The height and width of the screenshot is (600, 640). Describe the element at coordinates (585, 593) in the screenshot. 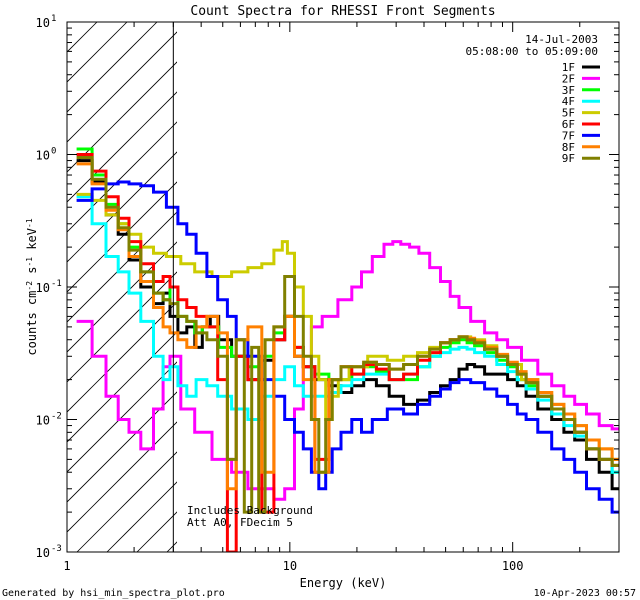

I see `timestamp-footer: 10-Apr-2023 00:57` at that location.